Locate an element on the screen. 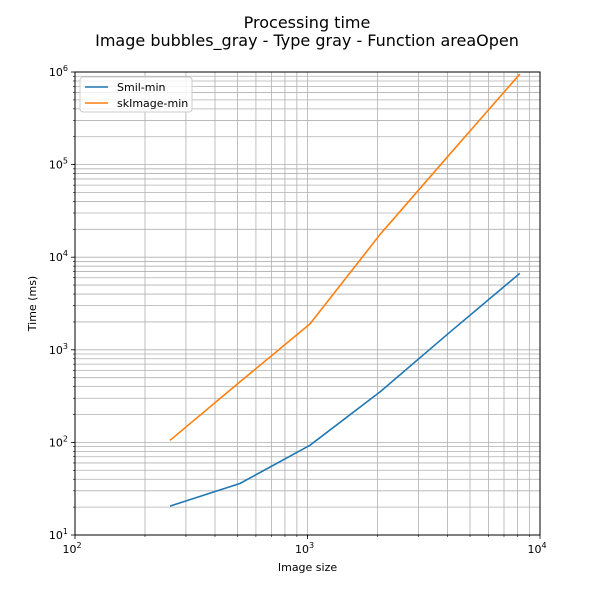 The width and height of the screenshot is (600, 600). x-tick-exponent: 2 is located at coordinates (78, 545).